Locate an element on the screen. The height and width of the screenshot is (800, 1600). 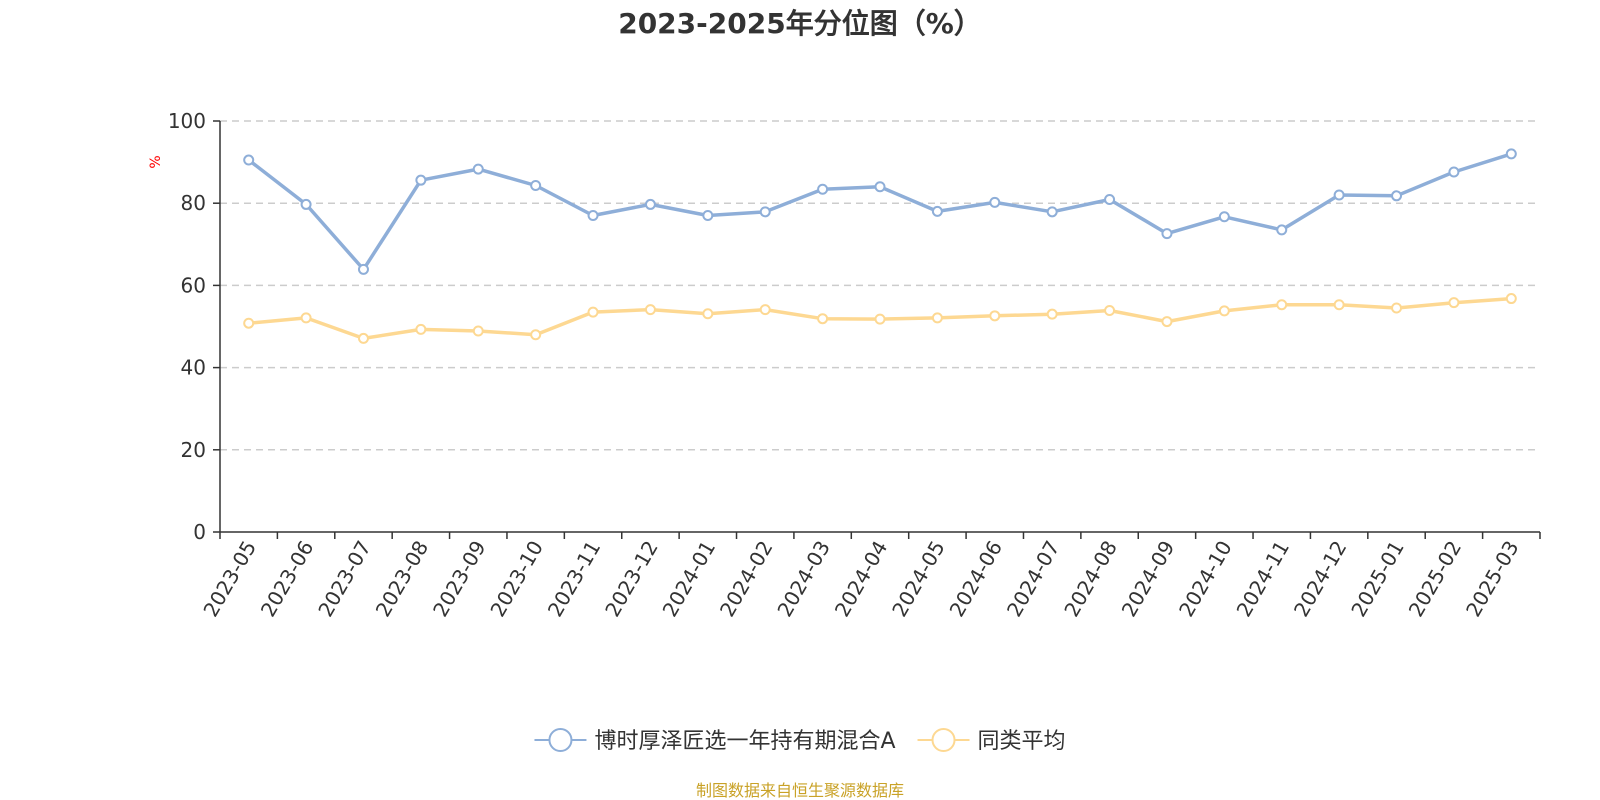
y-tick-label: 0 is located at coordinates (199, 532).